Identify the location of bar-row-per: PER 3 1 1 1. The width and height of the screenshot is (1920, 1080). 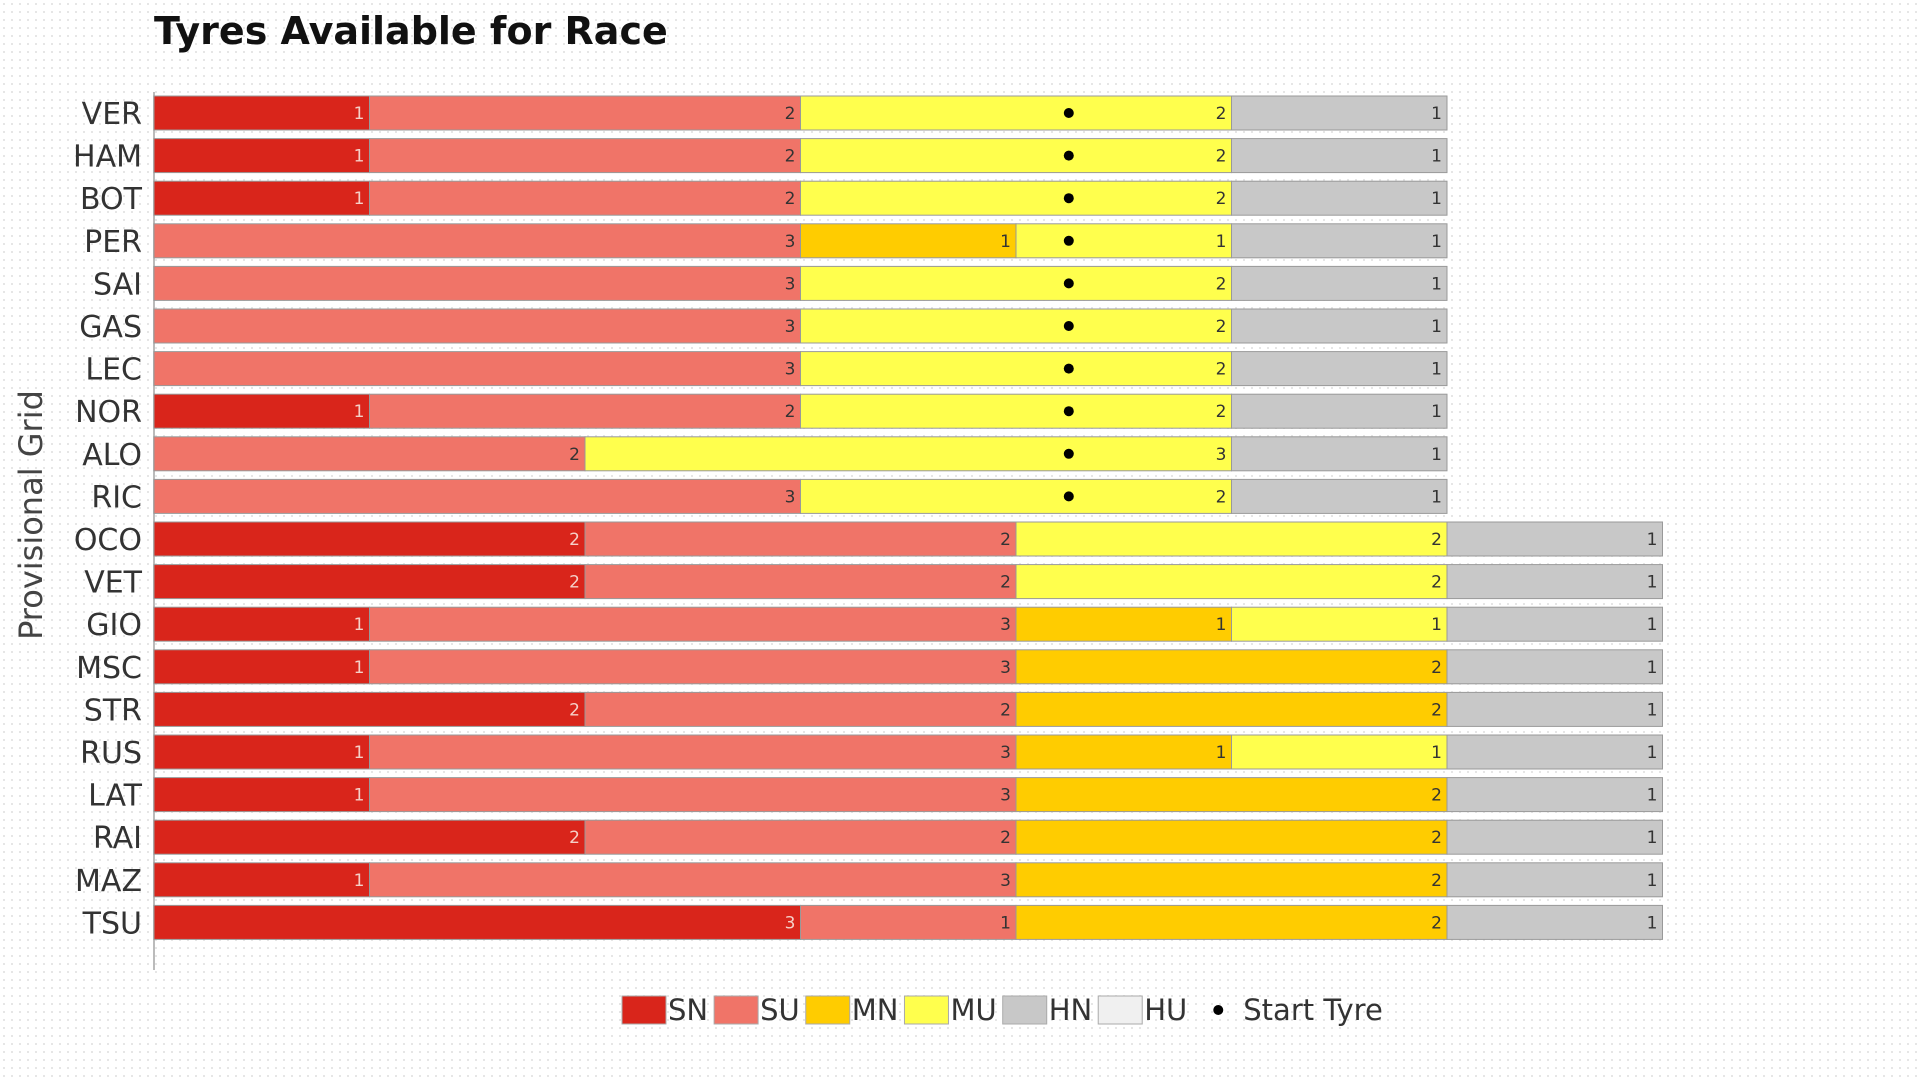
(766, 241).